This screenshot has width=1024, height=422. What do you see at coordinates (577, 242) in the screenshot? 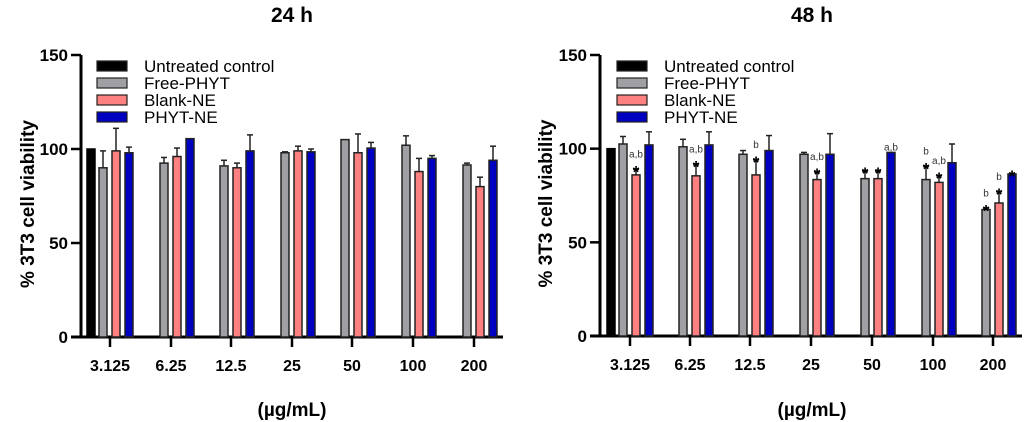
I see `y-tick-label: 50` at bounding box center [577, 242].